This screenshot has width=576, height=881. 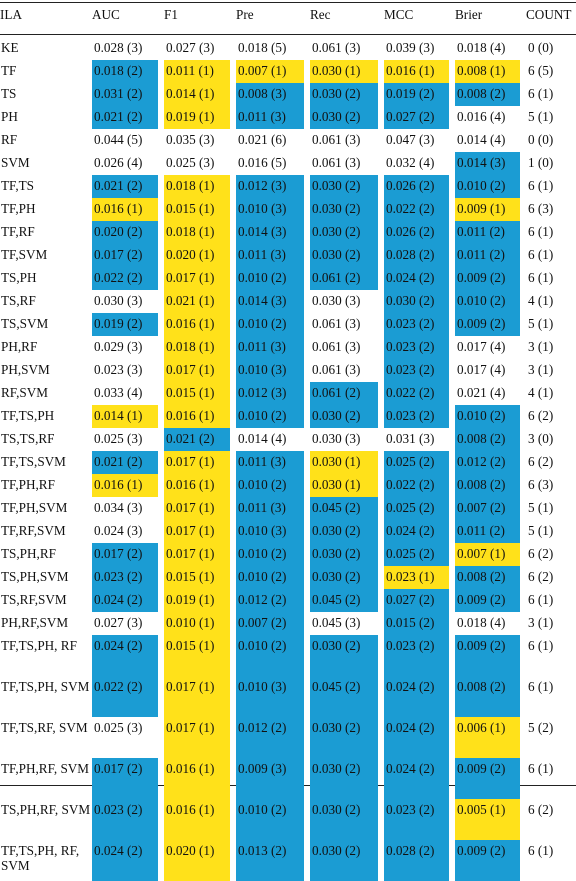 I want to click on cell-brier: 0.008 (2), so click(x=490, y=696).